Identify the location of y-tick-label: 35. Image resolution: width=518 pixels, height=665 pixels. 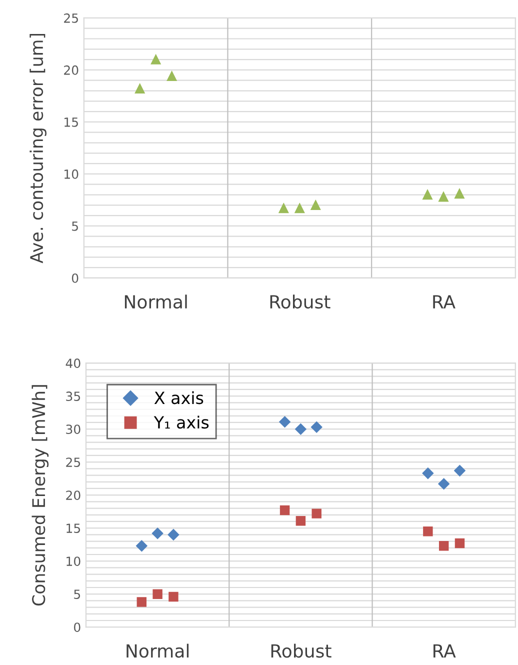
(73, 397).